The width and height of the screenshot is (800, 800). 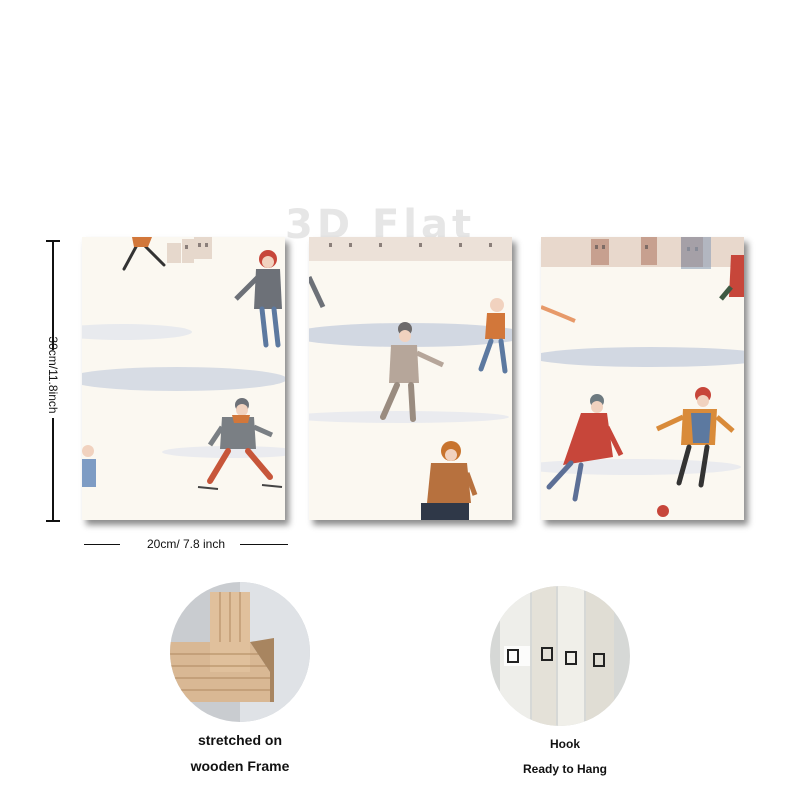 I want to click on canvas-panel-center, so click(x=410, y=378).